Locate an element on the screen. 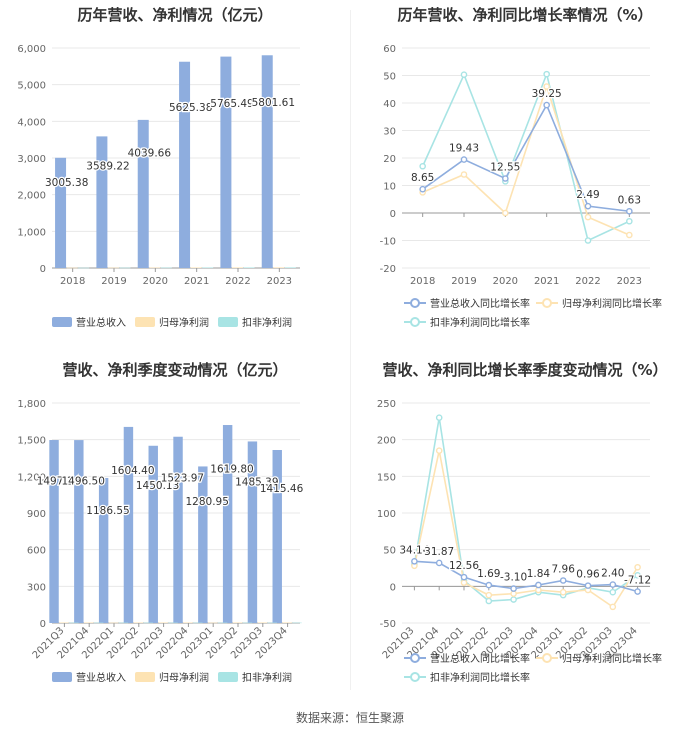  y-tick-label: 5,000 is located at coordinates (31, 86).